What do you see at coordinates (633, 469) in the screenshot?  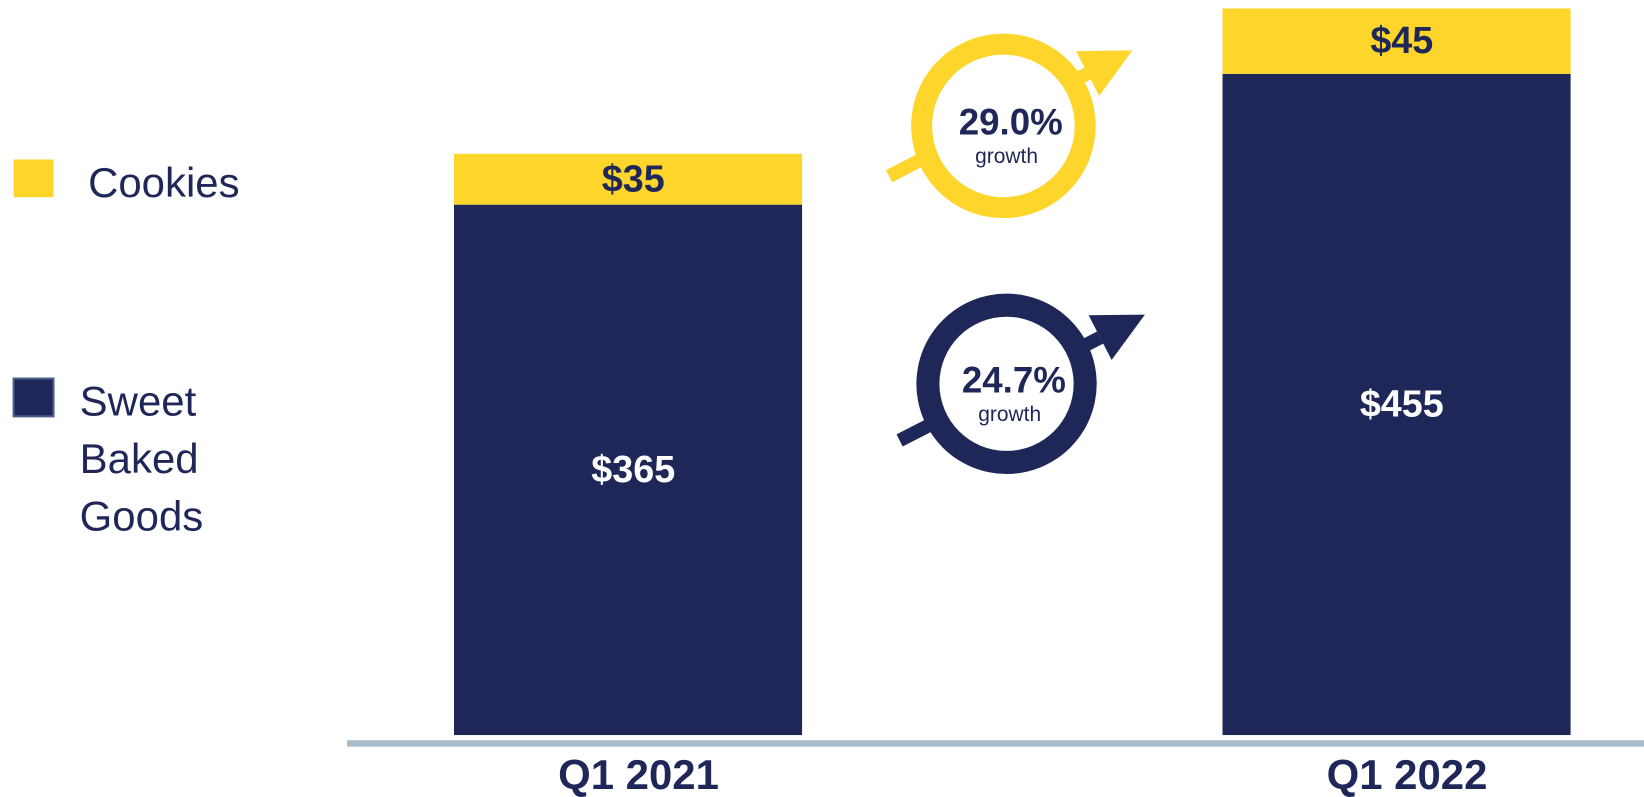 I see `data-label: $365` at bounding box center [633, 469].